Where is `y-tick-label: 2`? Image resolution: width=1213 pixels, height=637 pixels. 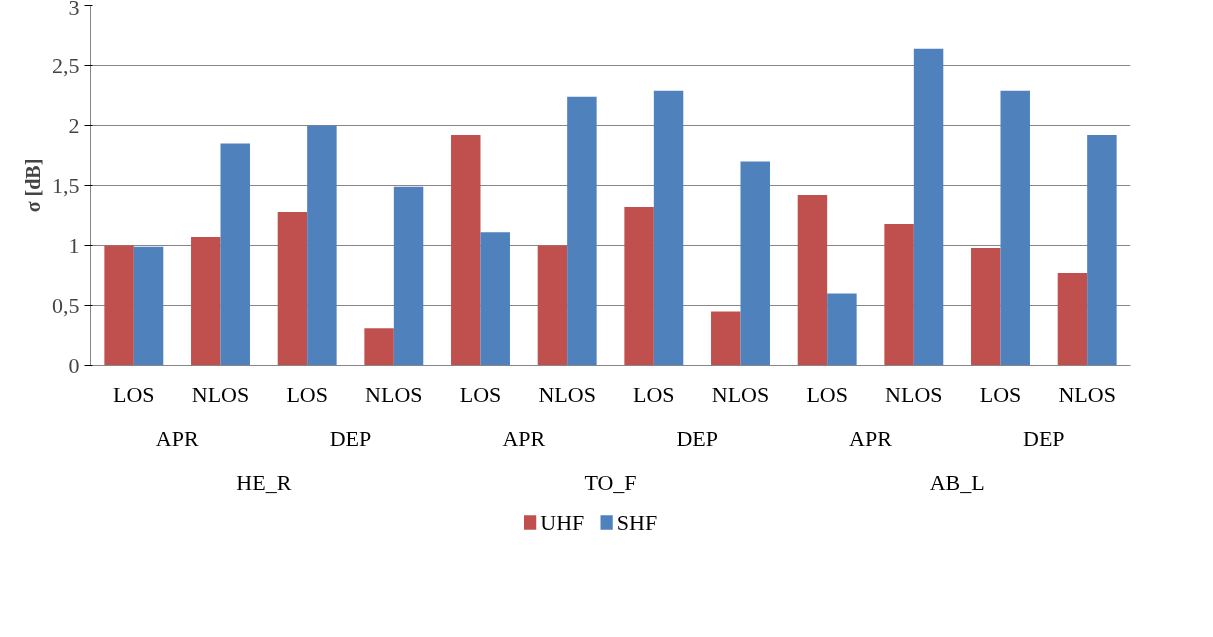 y-tick-label: 2 is located at coordinates (74, 125).